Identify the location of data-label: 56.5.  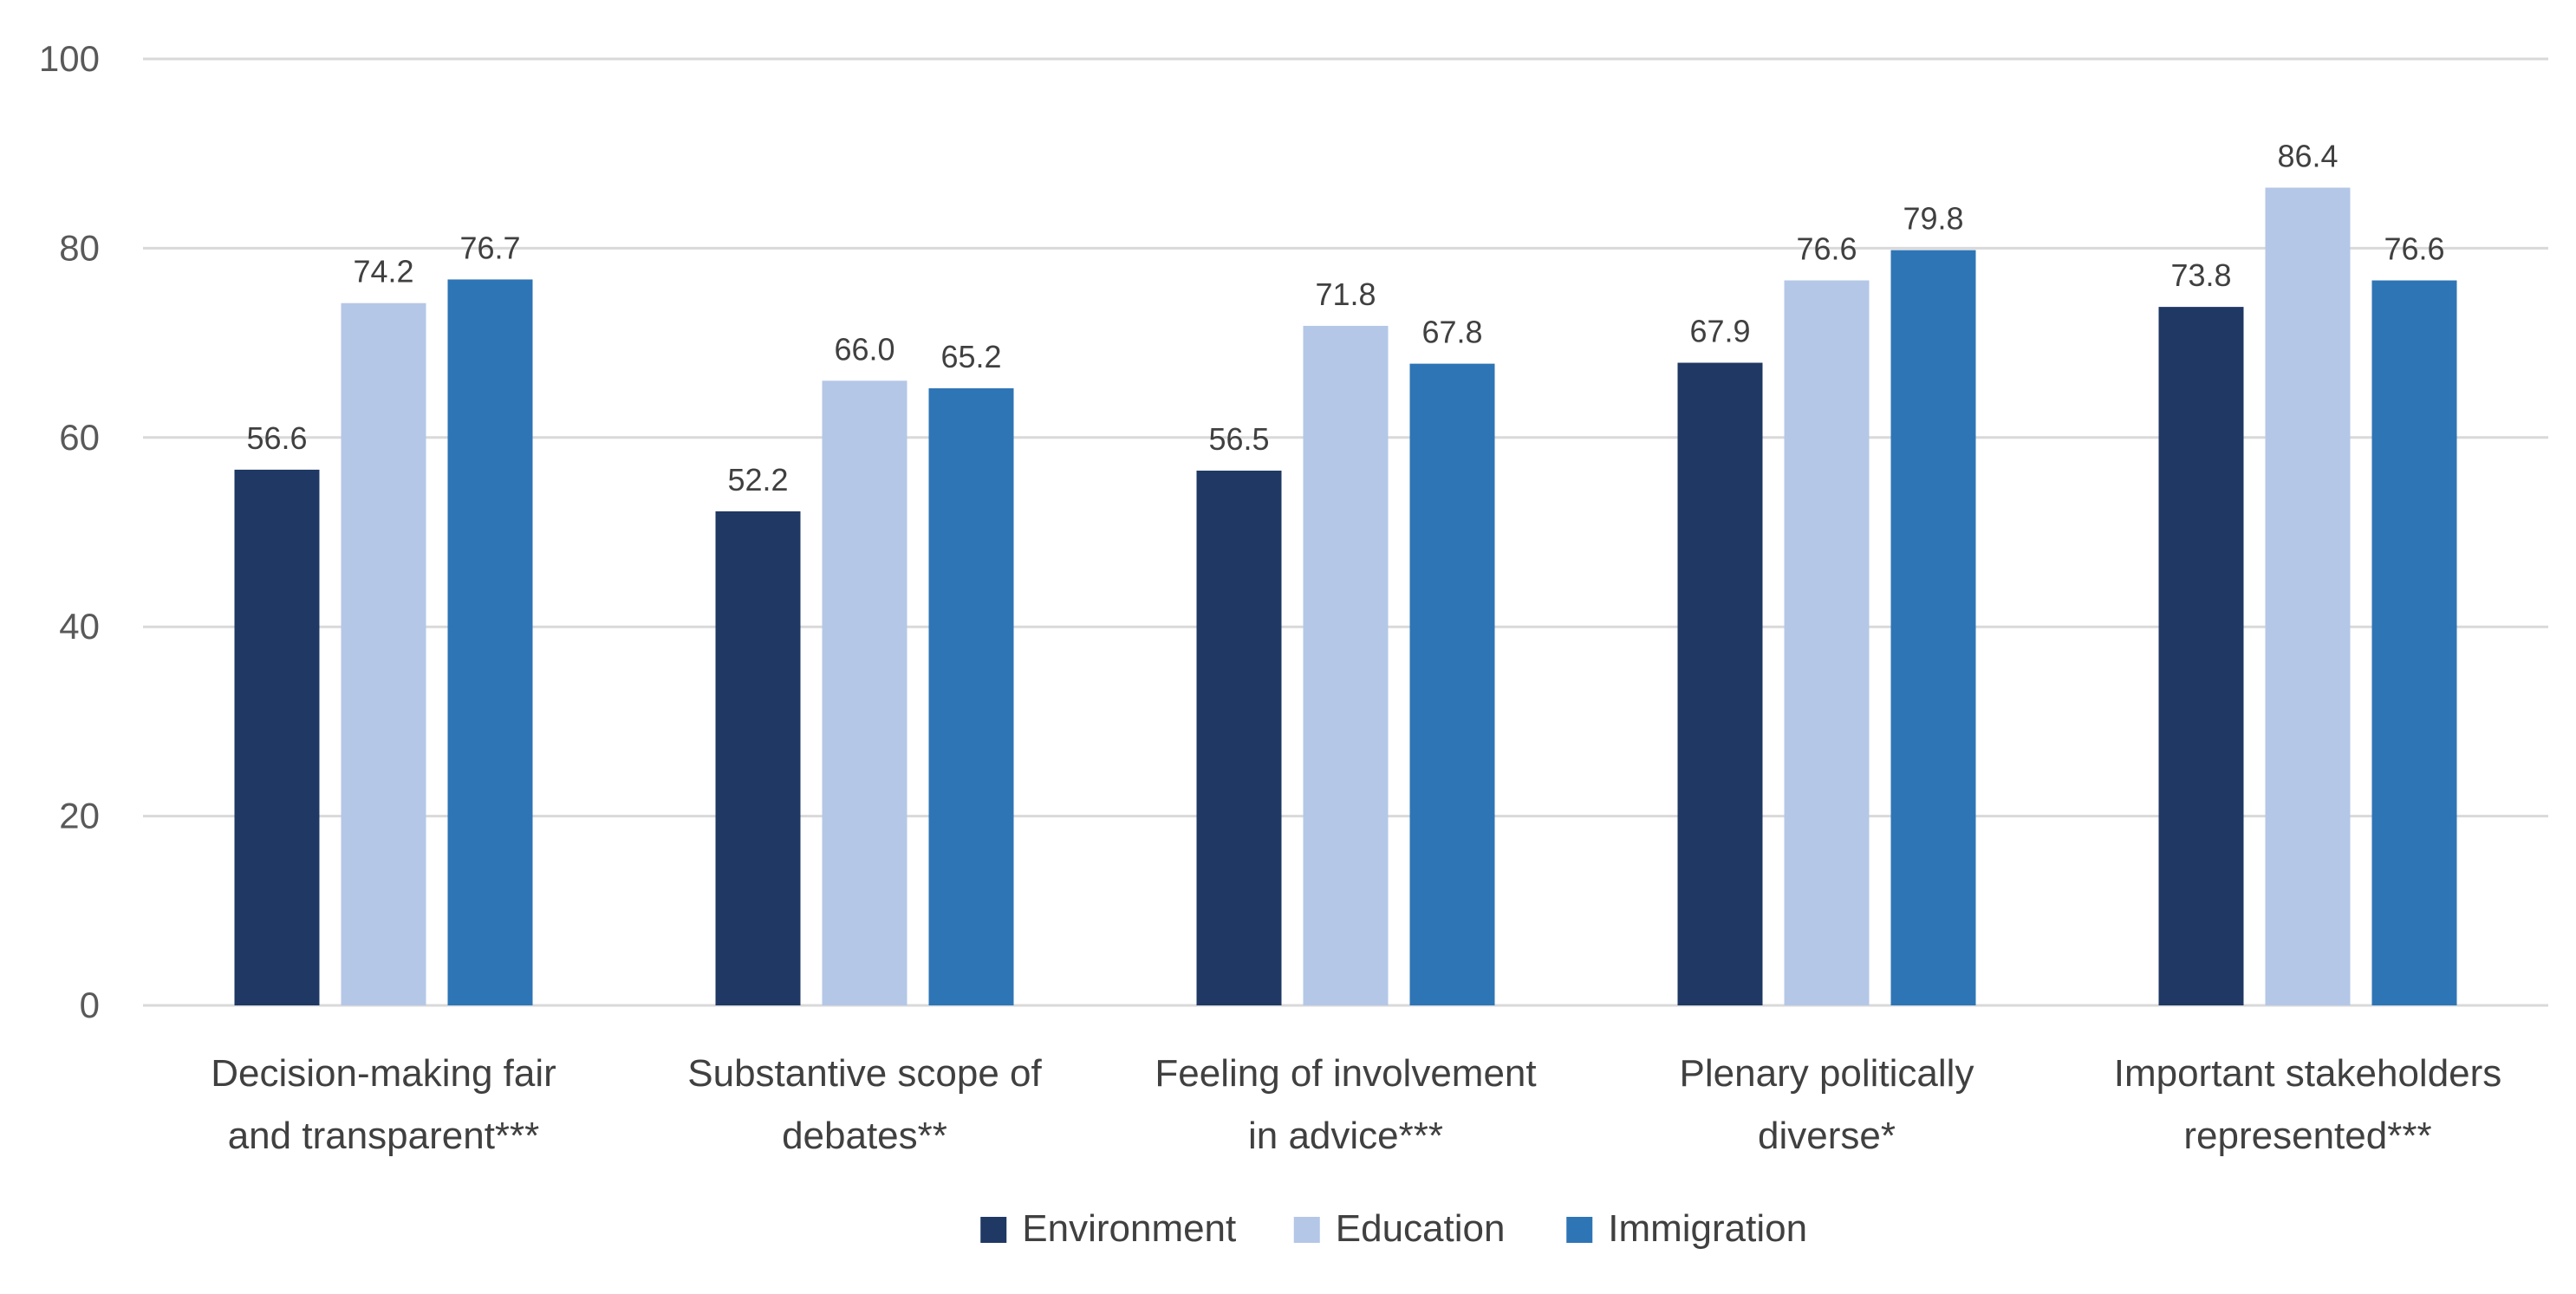
(1238, 439).